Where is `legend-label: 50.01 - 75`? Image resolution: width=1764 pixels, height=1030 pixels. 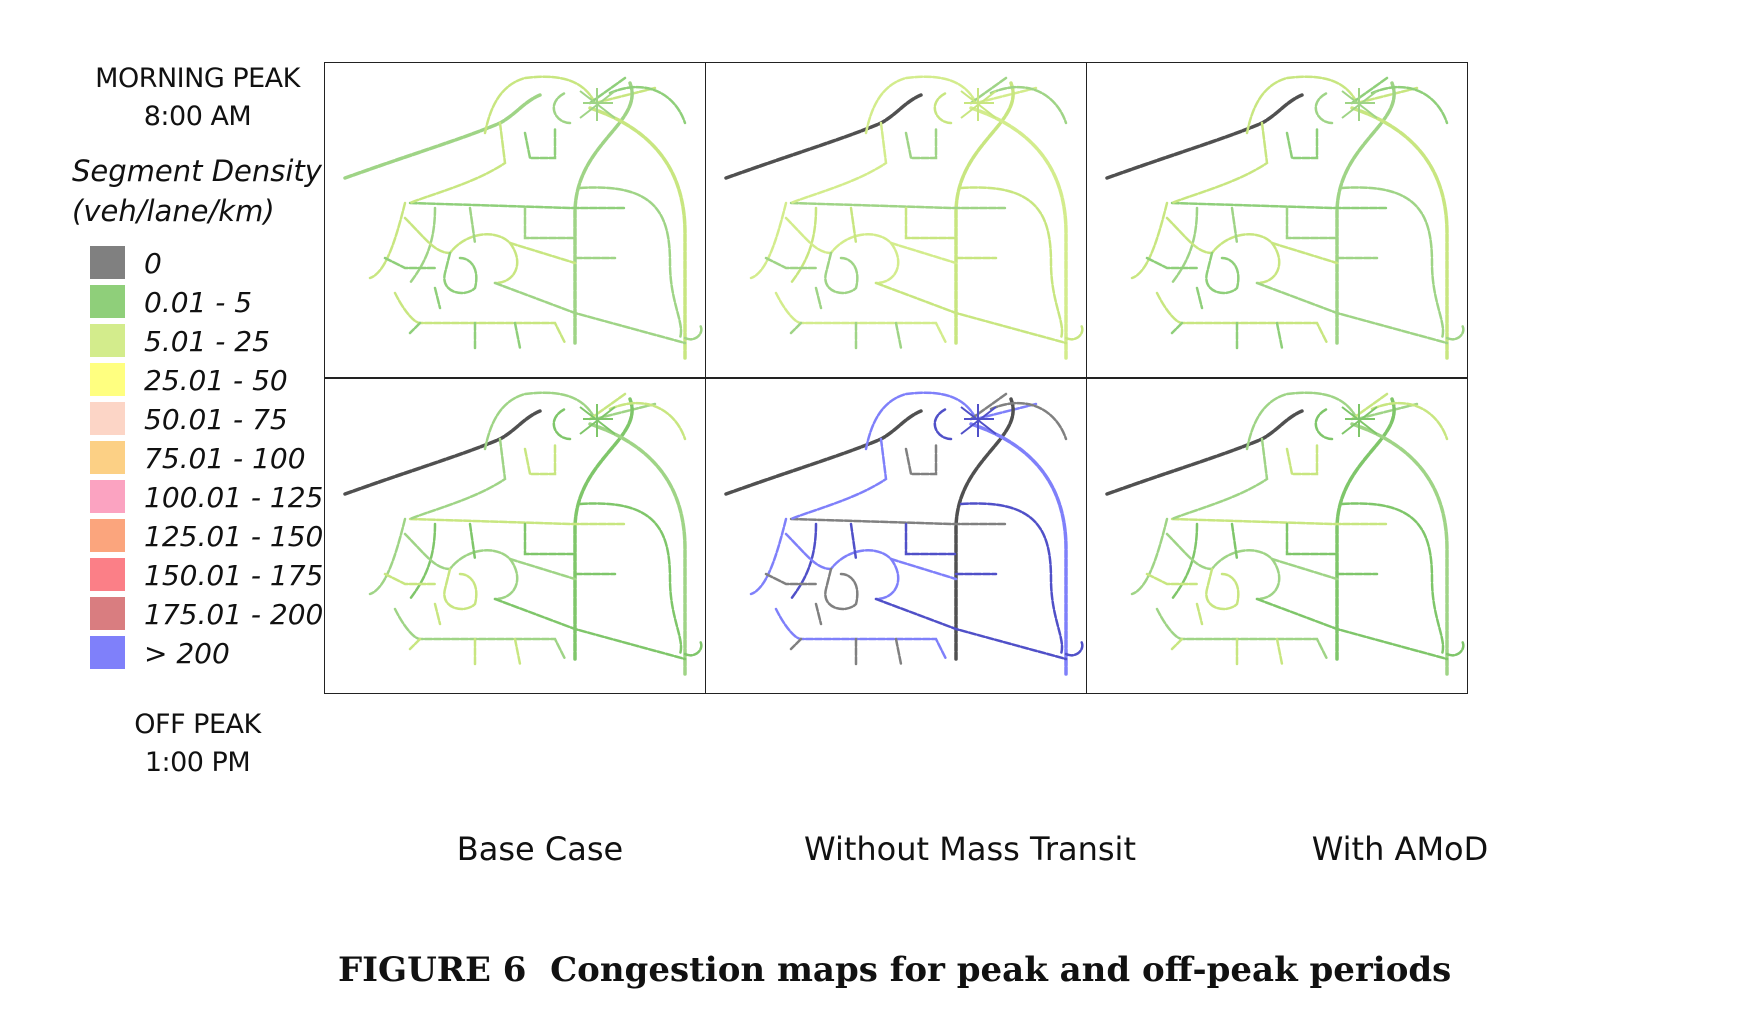 legend-label: 50.01 - 75 is located at coordinates (216, 419).